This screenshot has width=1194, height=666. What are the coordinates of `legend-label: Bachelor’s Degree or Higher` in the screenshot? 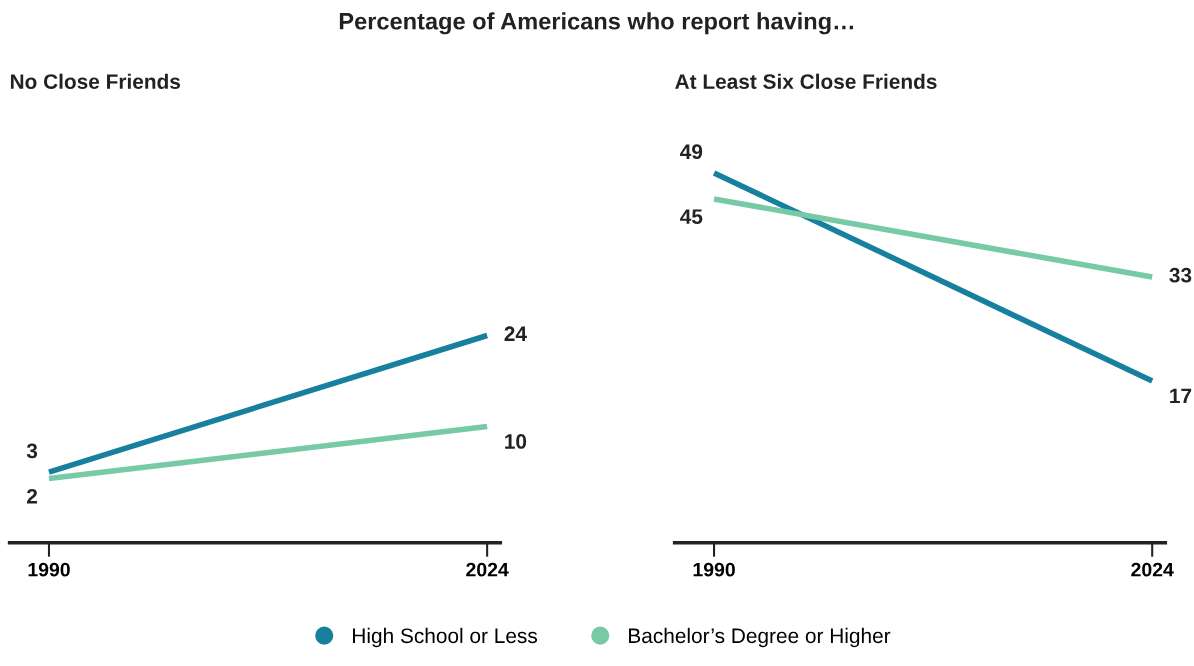 It's located at (760, 637).